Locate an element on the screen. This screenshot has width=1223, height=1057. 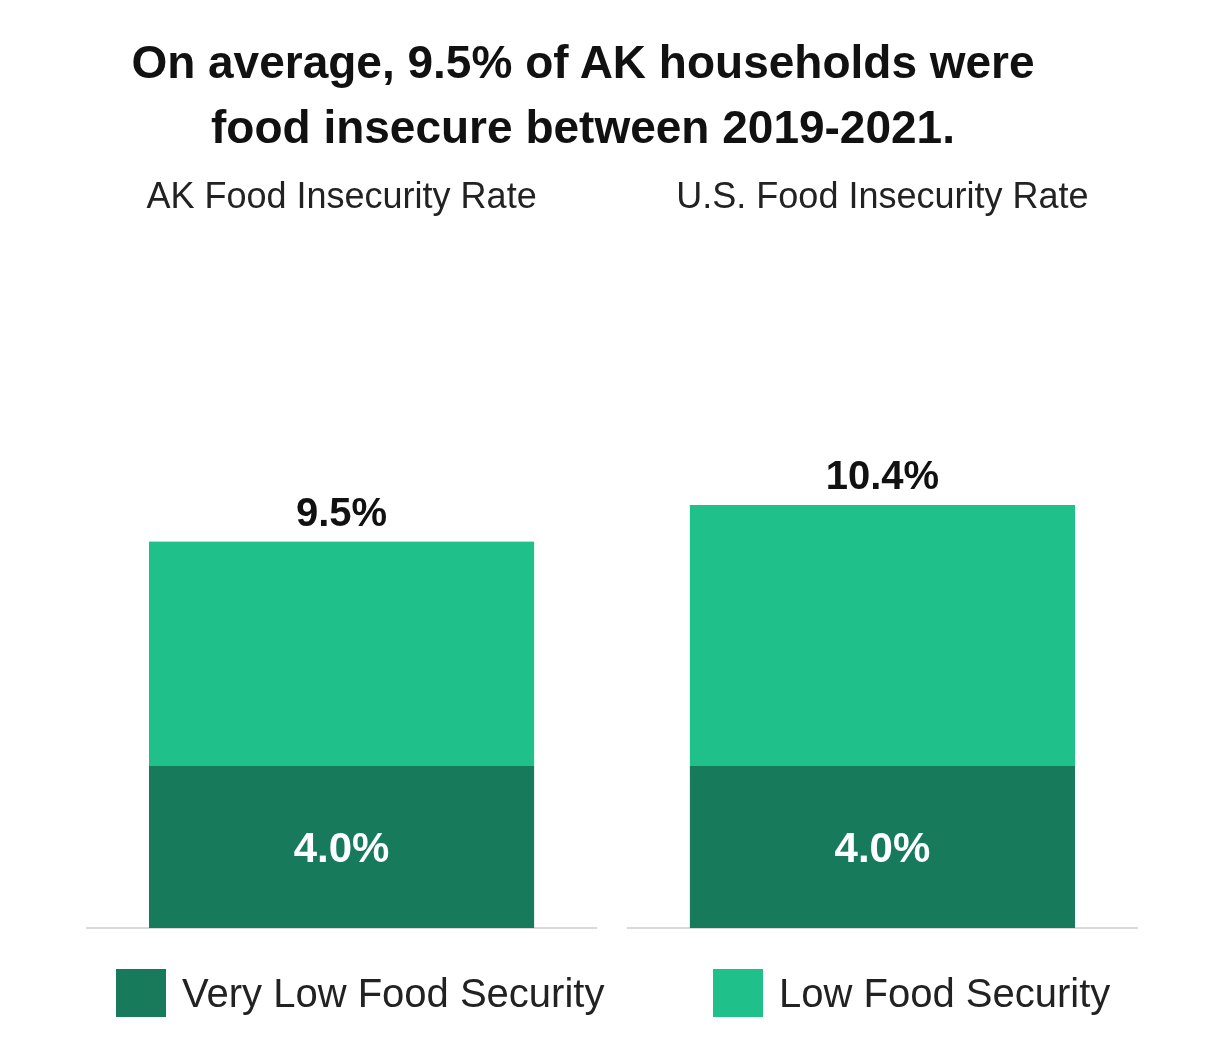
x-tick-label: AK Food Insecurity Rate is located at coordinates (341, 195).